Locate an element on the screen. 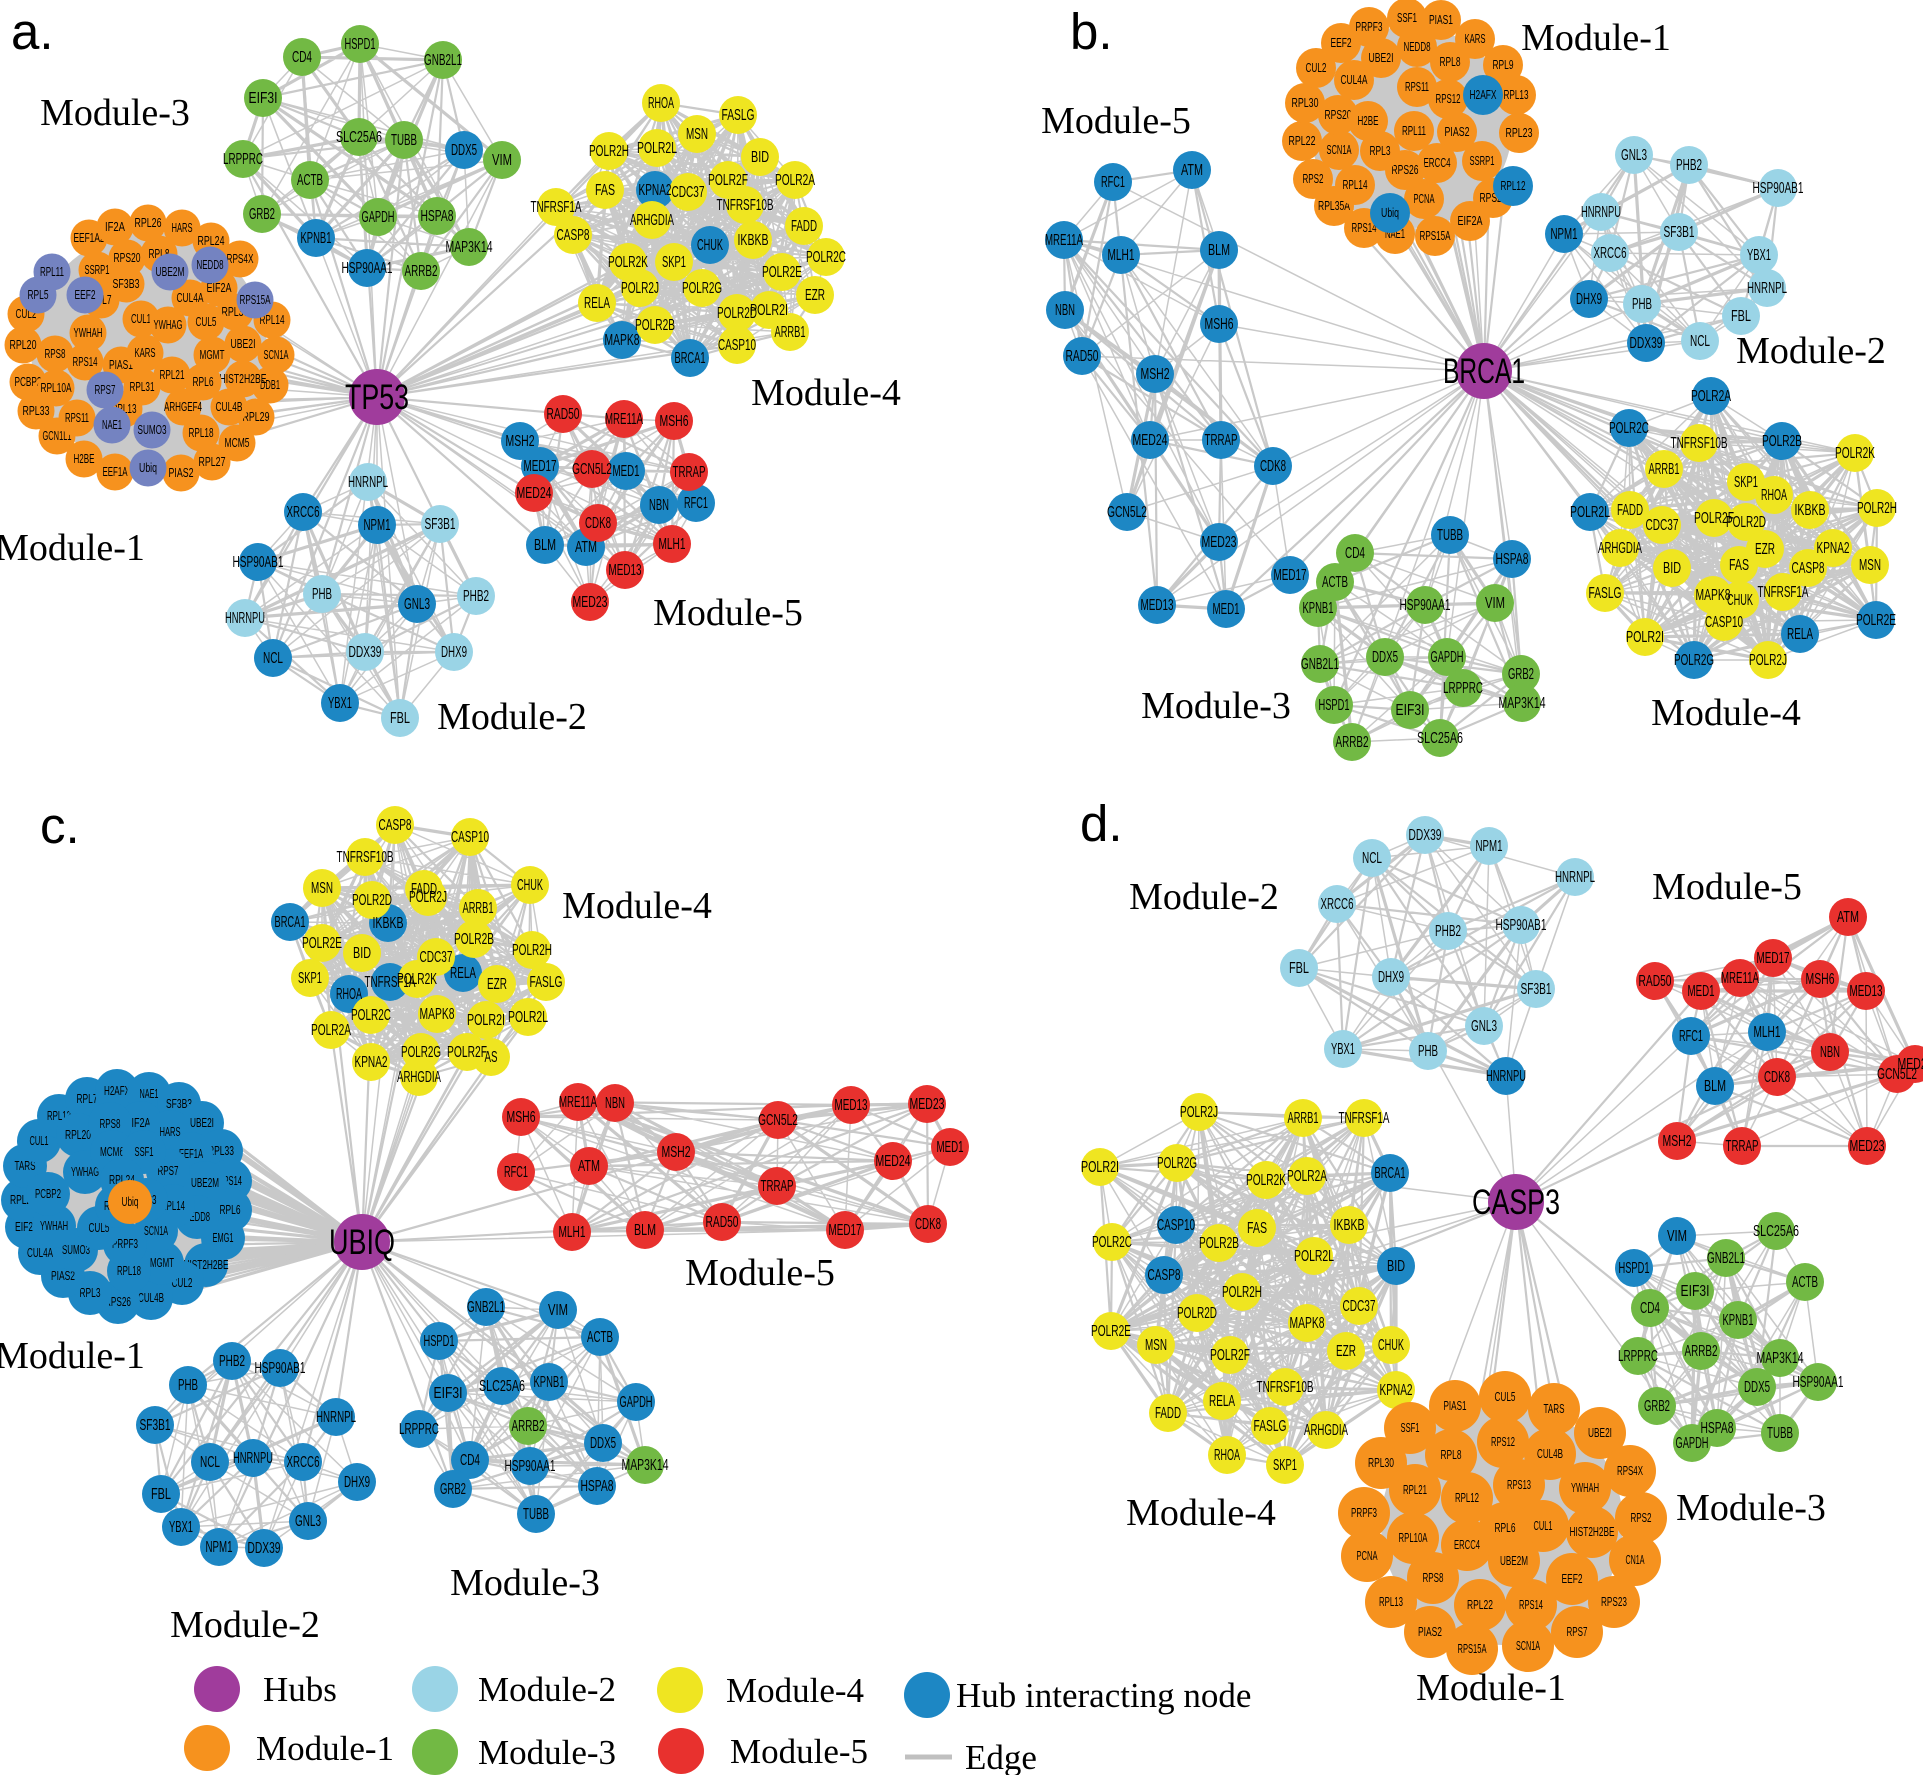 This screenshot has height=1780, width=1923. svg-text: POLR2A is located at coordinates (1307, 1176).